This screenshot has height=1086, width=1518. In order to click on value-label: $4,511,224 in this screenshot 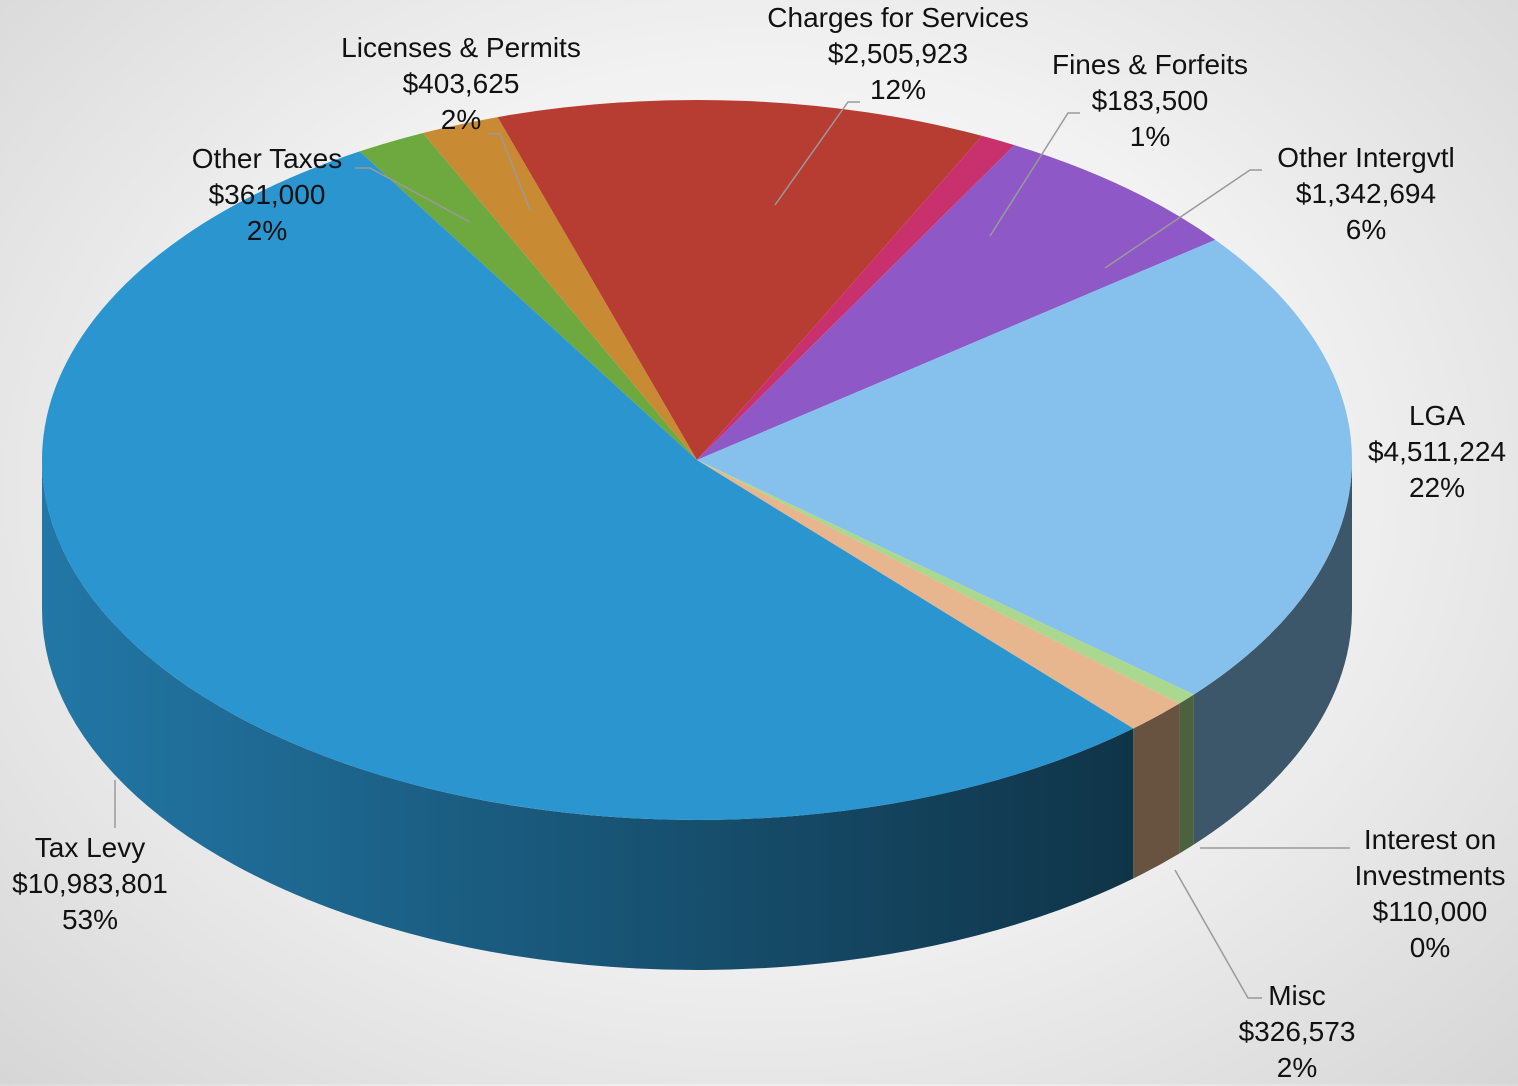, I will do `click(1437, 451)`.